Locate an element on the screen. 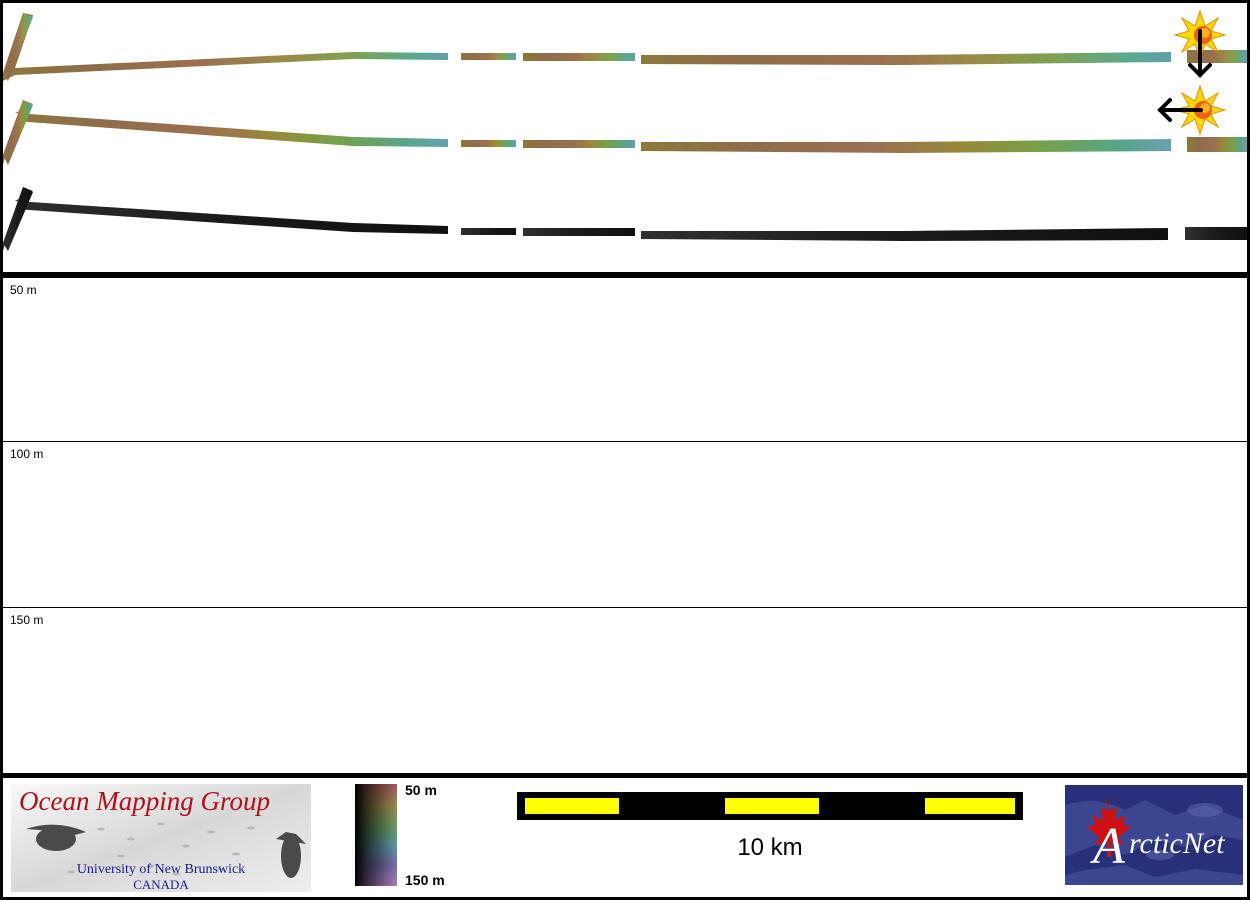 This screenshot has height=900, width=1250. depth-label: 50 m is located at coordinates (23, 290).